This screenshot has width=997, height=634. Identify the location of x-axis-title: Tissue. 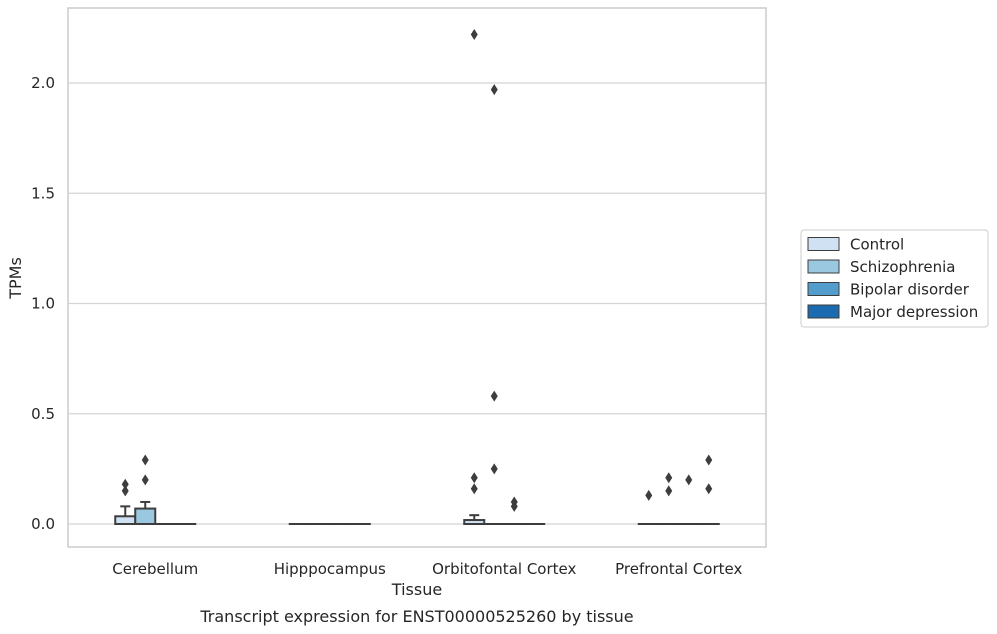
(416, 589).